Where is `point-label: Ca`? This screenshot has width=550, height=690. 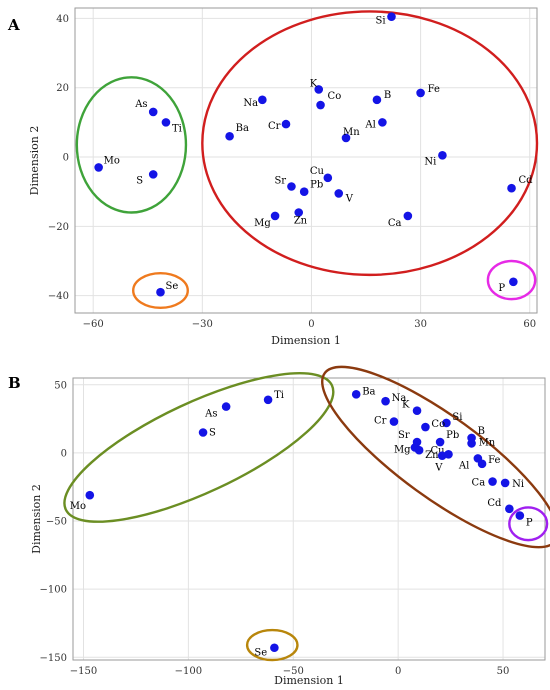 point-label: Ca is located at coordinates (395, 223).